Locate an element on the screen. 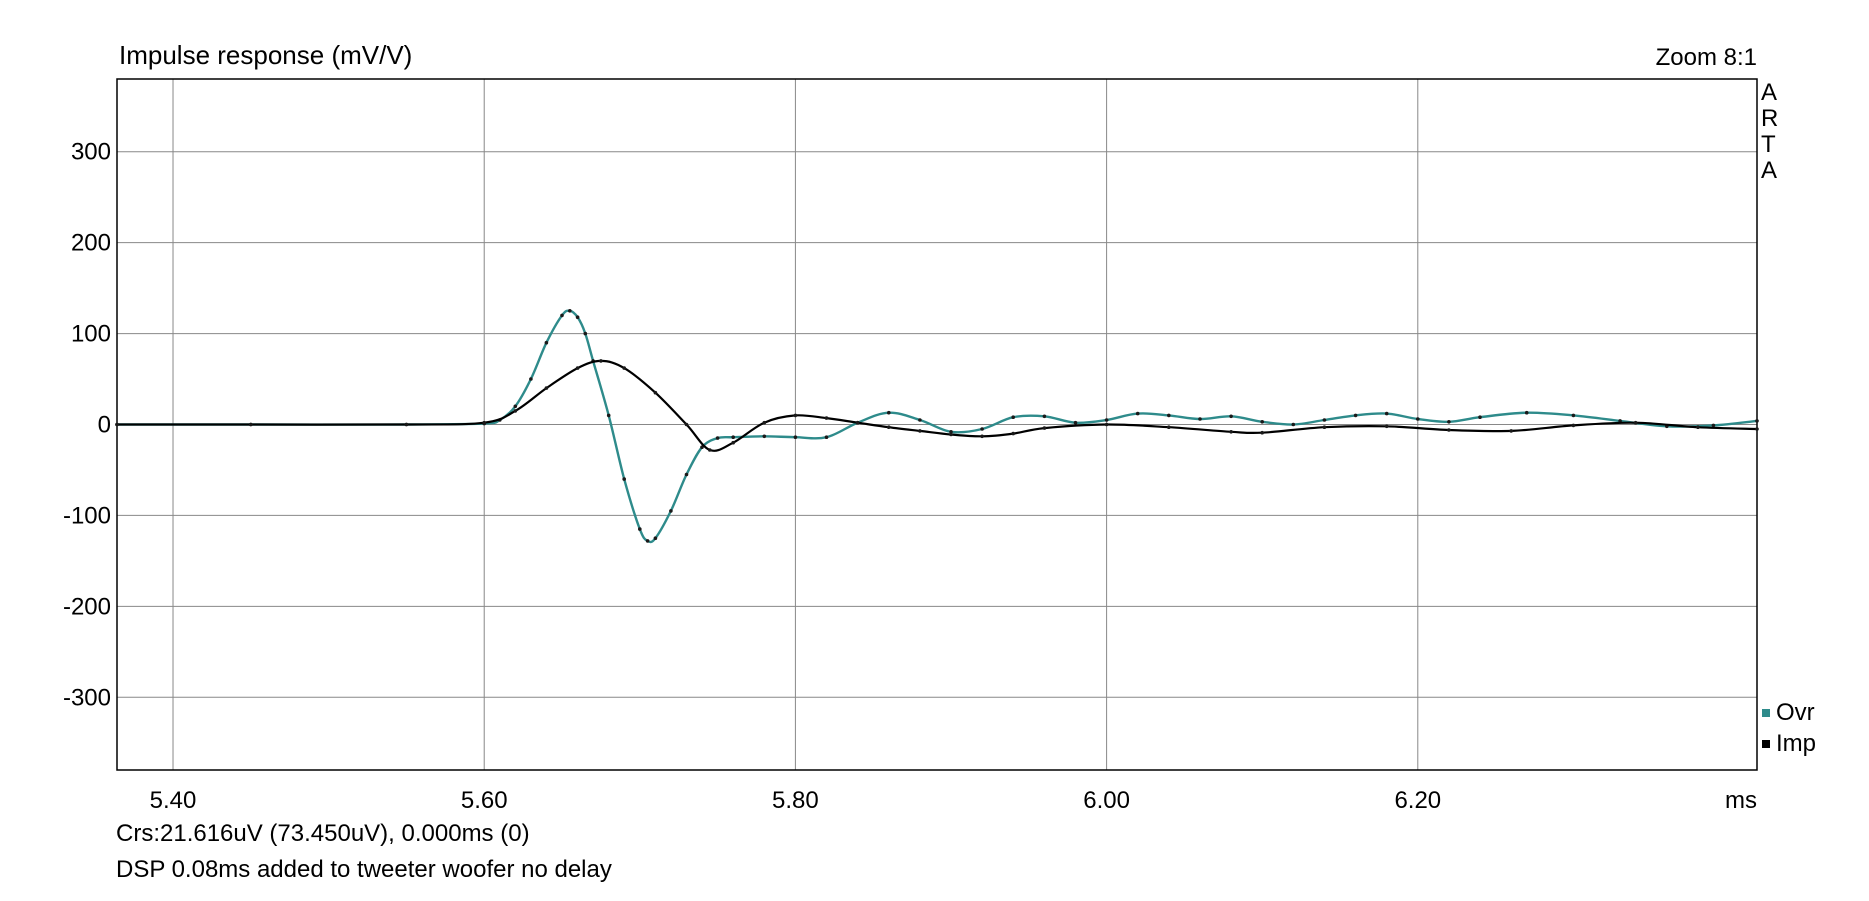 The image size is (1869, 901). legend-swatch-ovr is located at coordinates (1766, 712).